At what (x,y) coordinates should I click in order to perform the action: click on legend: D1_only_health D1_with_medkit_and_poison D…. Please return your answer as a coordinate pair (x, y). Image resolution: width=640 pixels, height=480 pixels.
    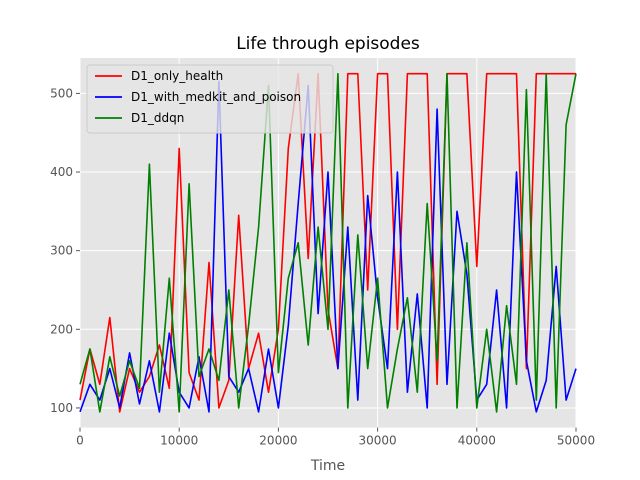
    Looking at the image, I should click on (210, 99).